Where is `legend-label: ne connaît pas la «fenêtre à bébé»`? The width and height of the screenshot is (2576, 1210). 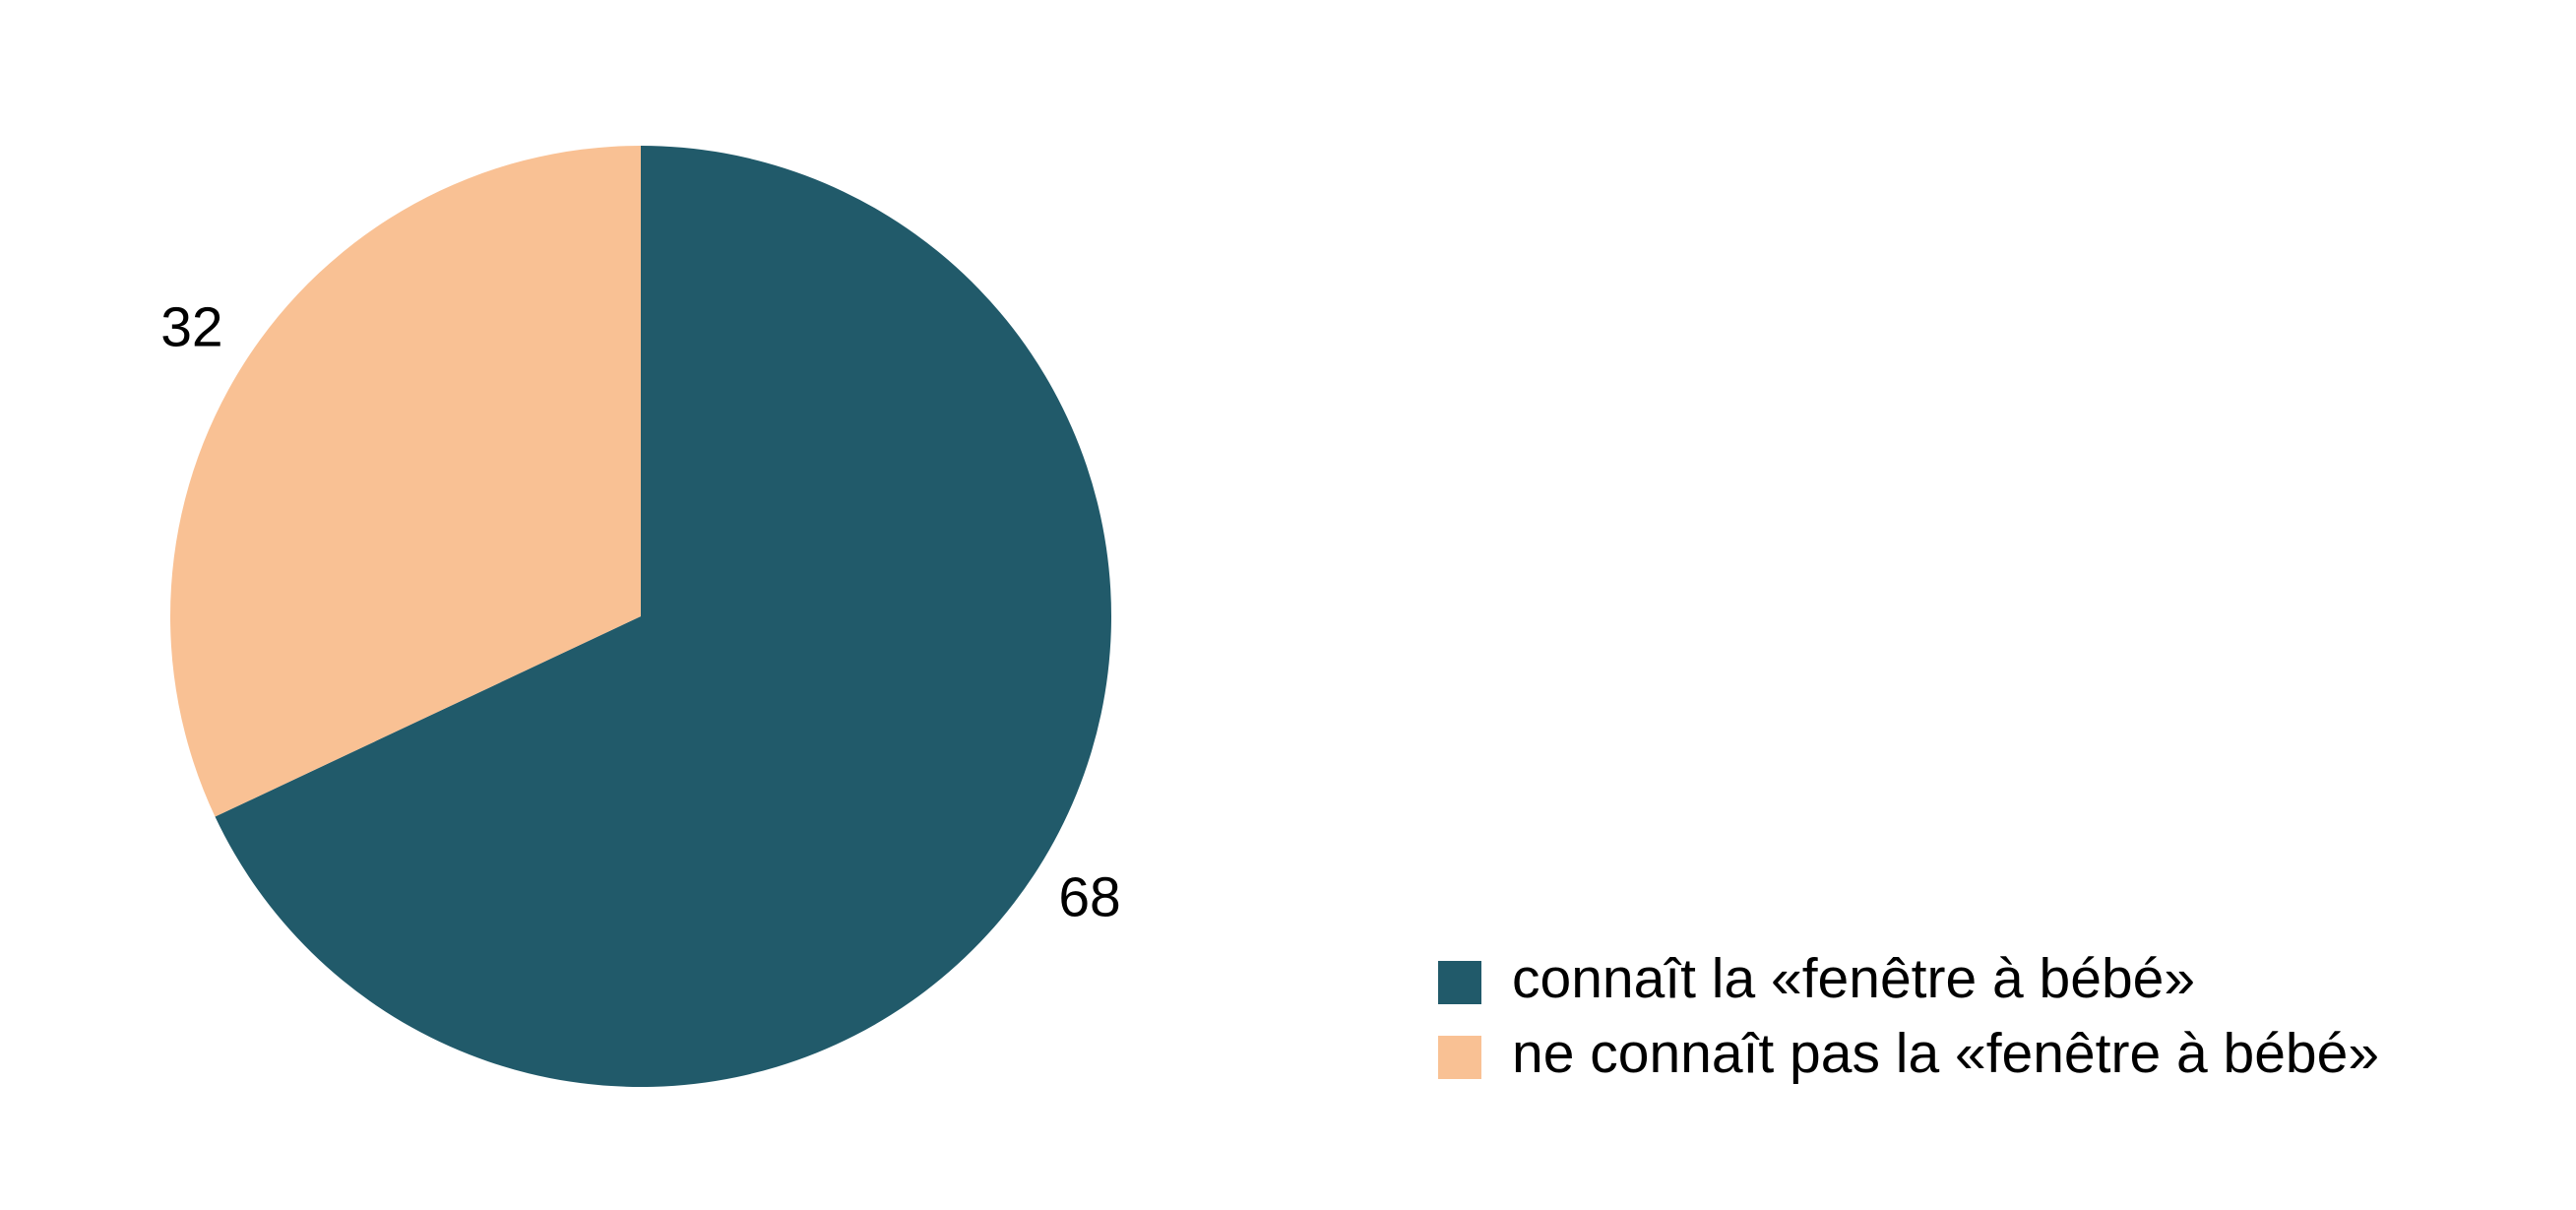 legend-label: ne connaît pas la «fenêtre à bébé» is located at coordinates (1946, 1053).